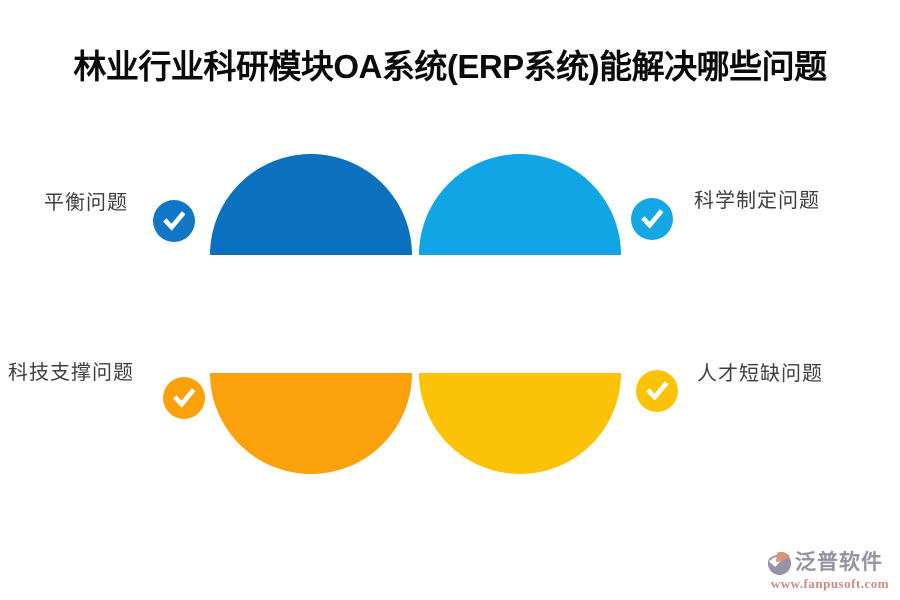 The width and height of the screenshot is (900, 600). I want to click on check-badge-bottom-left, so click(184, 398).